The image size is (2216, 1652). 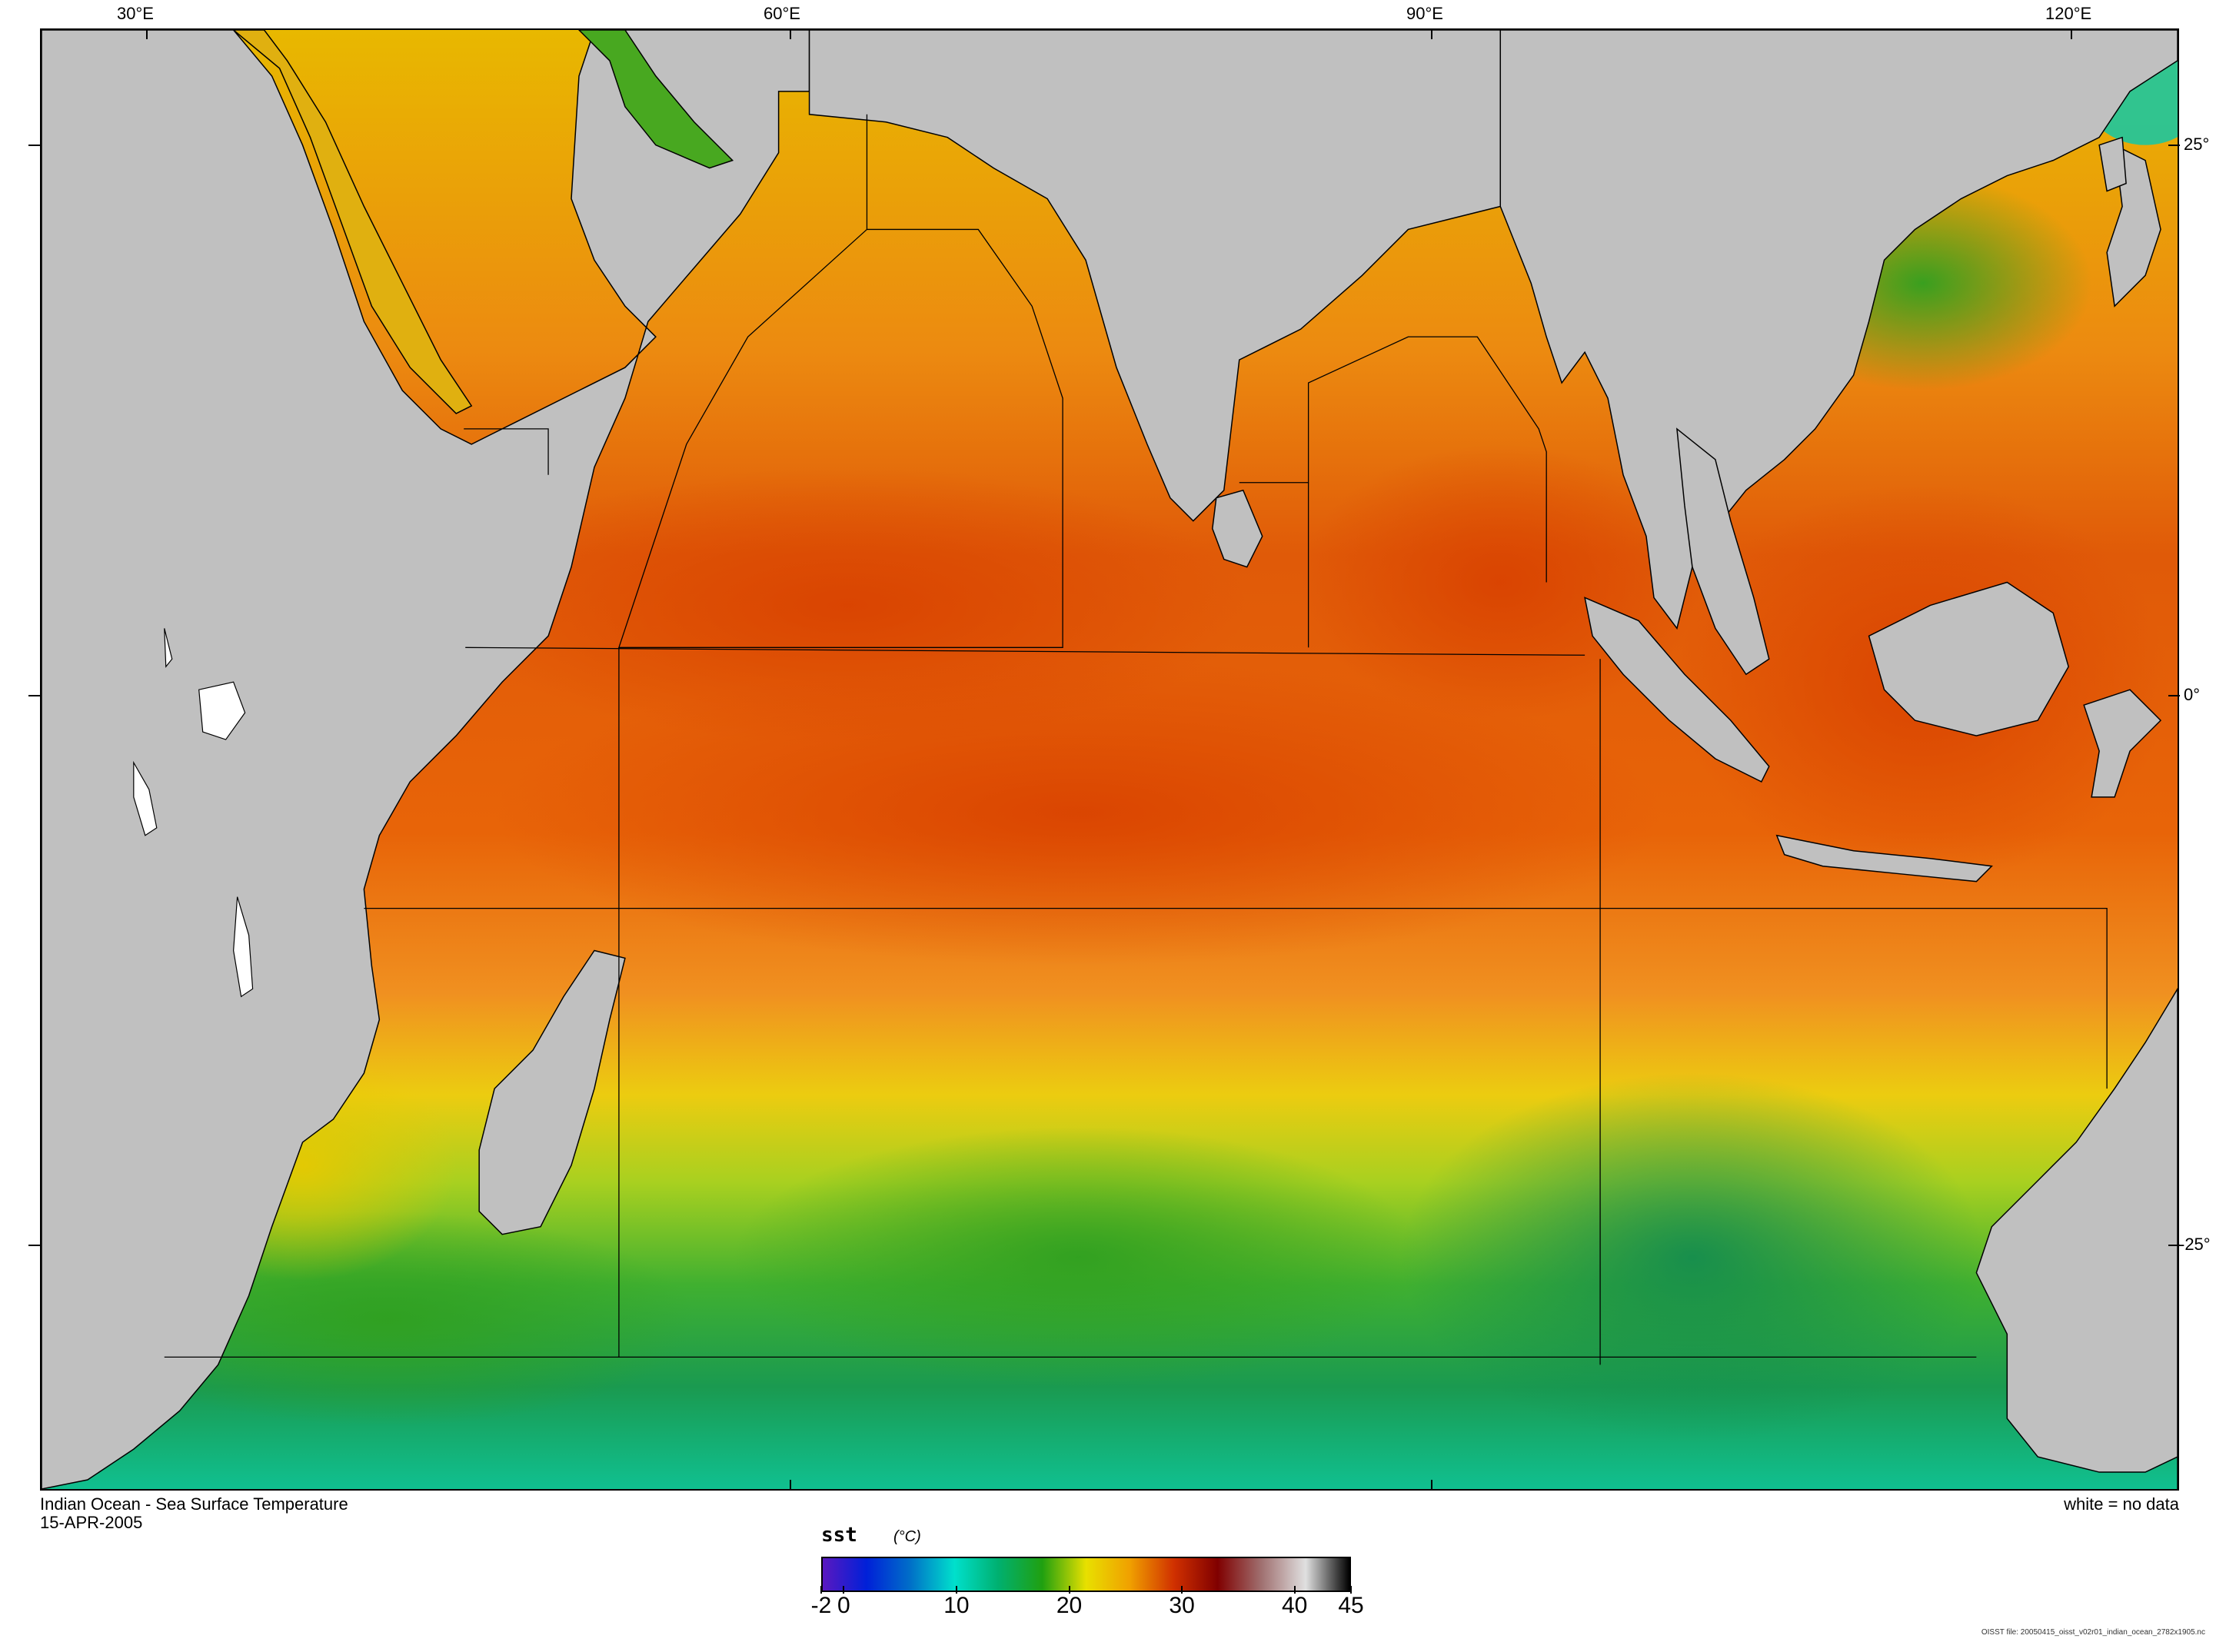 I want to click on colorbar-tick-label: 45, so click(x=1351, y=1606).